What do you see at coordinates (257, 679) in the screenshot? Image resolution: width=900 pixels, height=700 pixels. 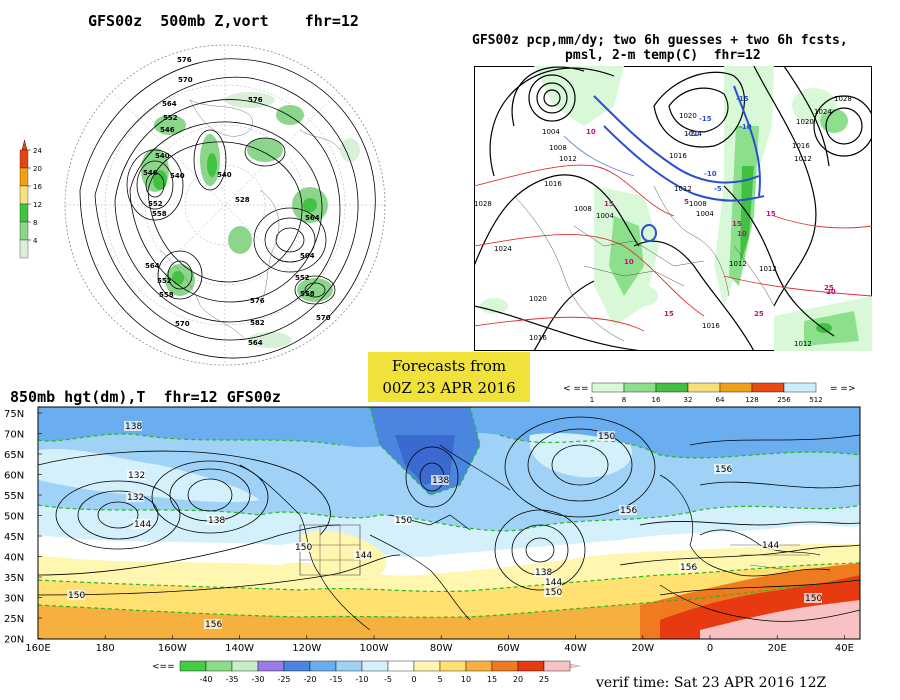 I see `temp-colorbar-label: -30` at bounding box center [257, 679].